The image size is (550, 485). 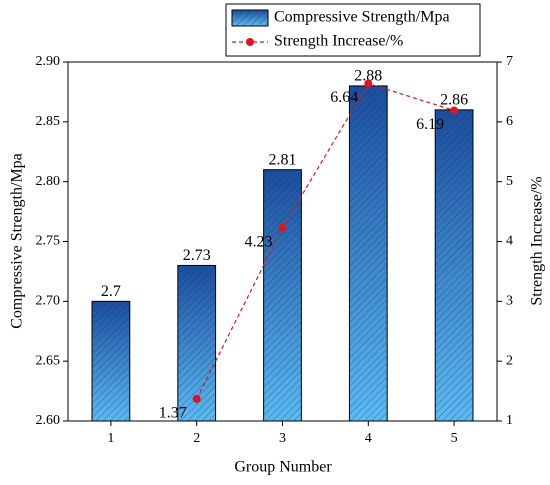 What do you see at coordinates (48, 121) in the screenshot?
I see `y-tick-label: 2.85` at bounding box center [48, 121].